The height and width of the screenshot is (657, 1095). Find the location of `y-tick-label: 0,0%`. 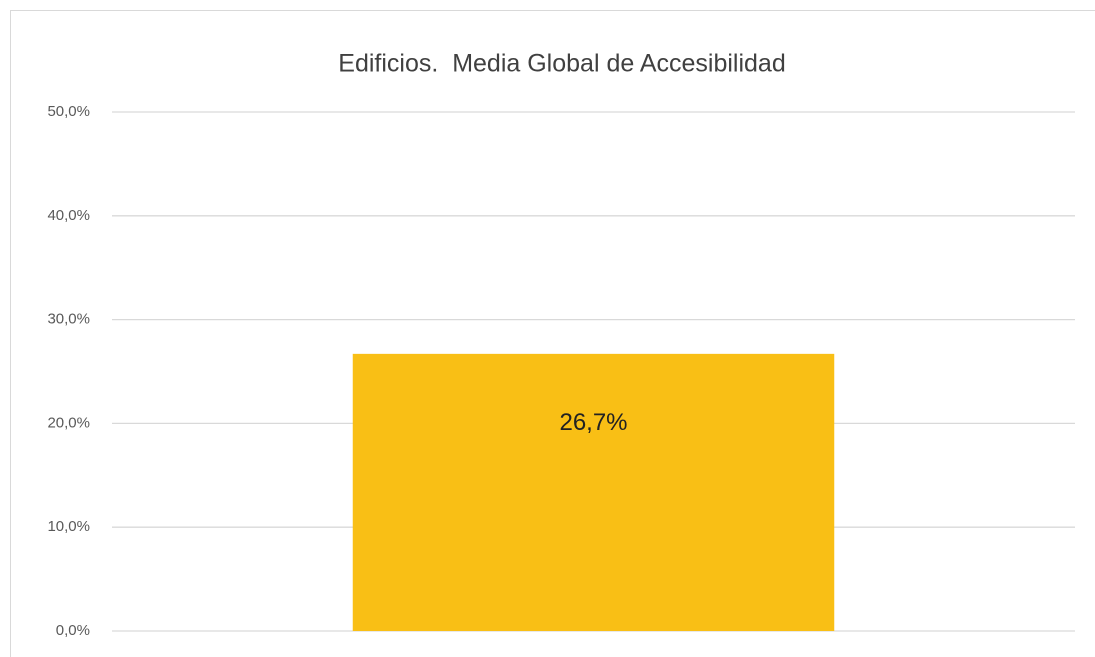

y-tick-label: 0,0% is located at coordinates (73, 630).